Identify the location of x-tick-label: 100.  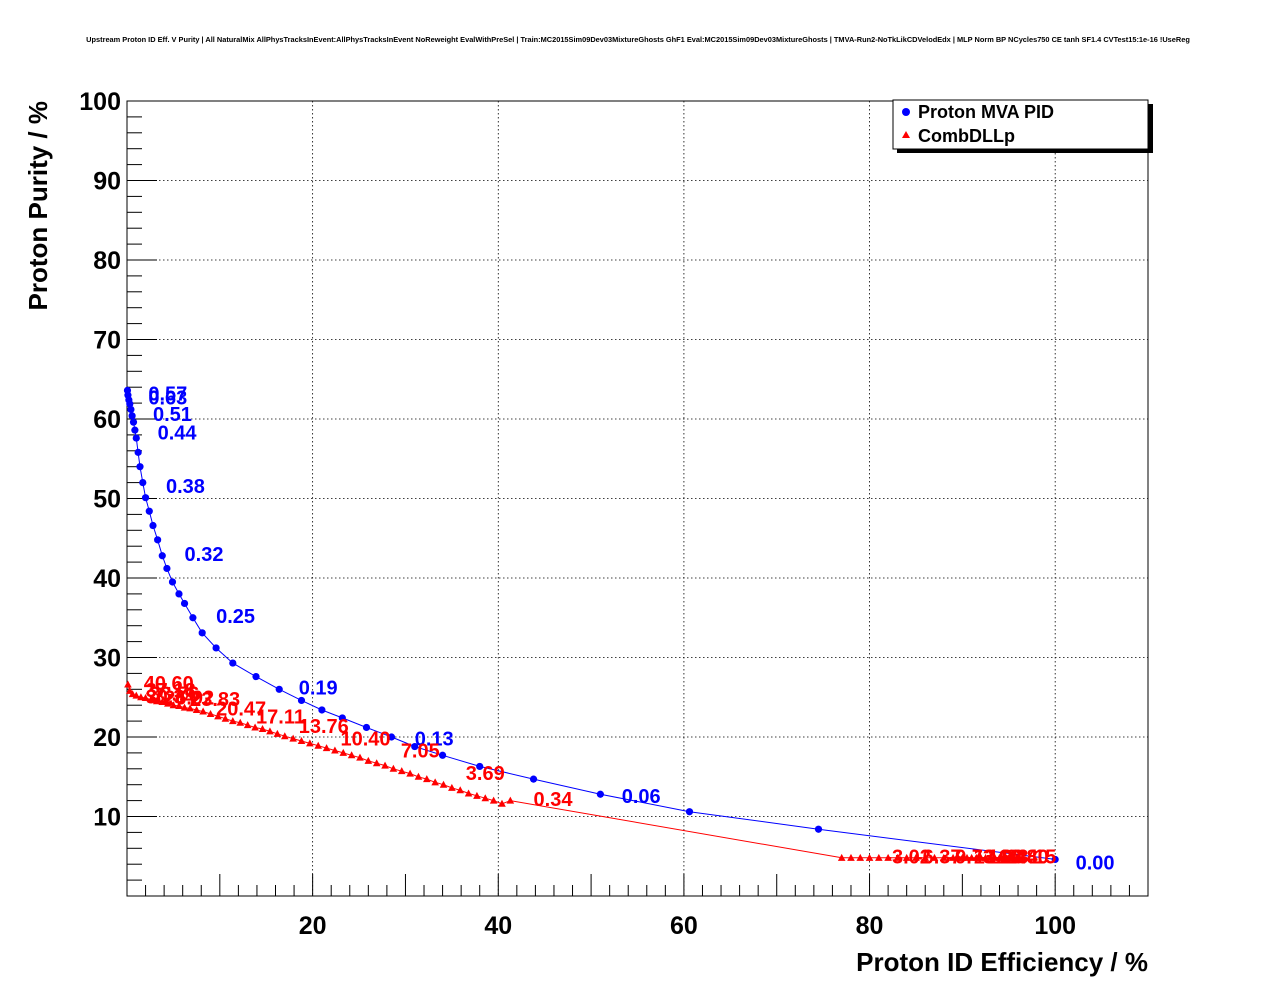
(1055, 926).